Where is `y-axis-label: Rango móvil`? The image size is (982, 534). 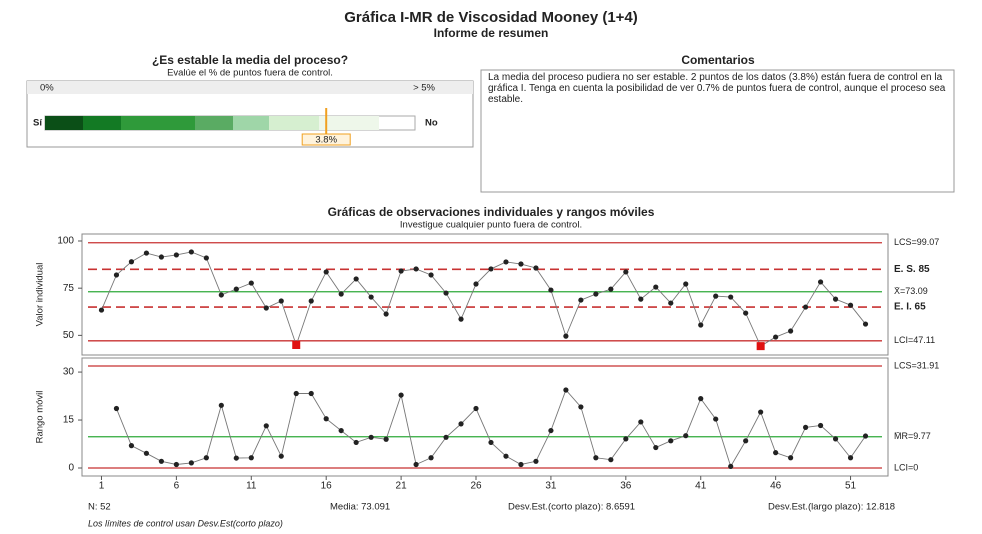
y-axis-label: Rango móvil is located at coordinates (40, 417).